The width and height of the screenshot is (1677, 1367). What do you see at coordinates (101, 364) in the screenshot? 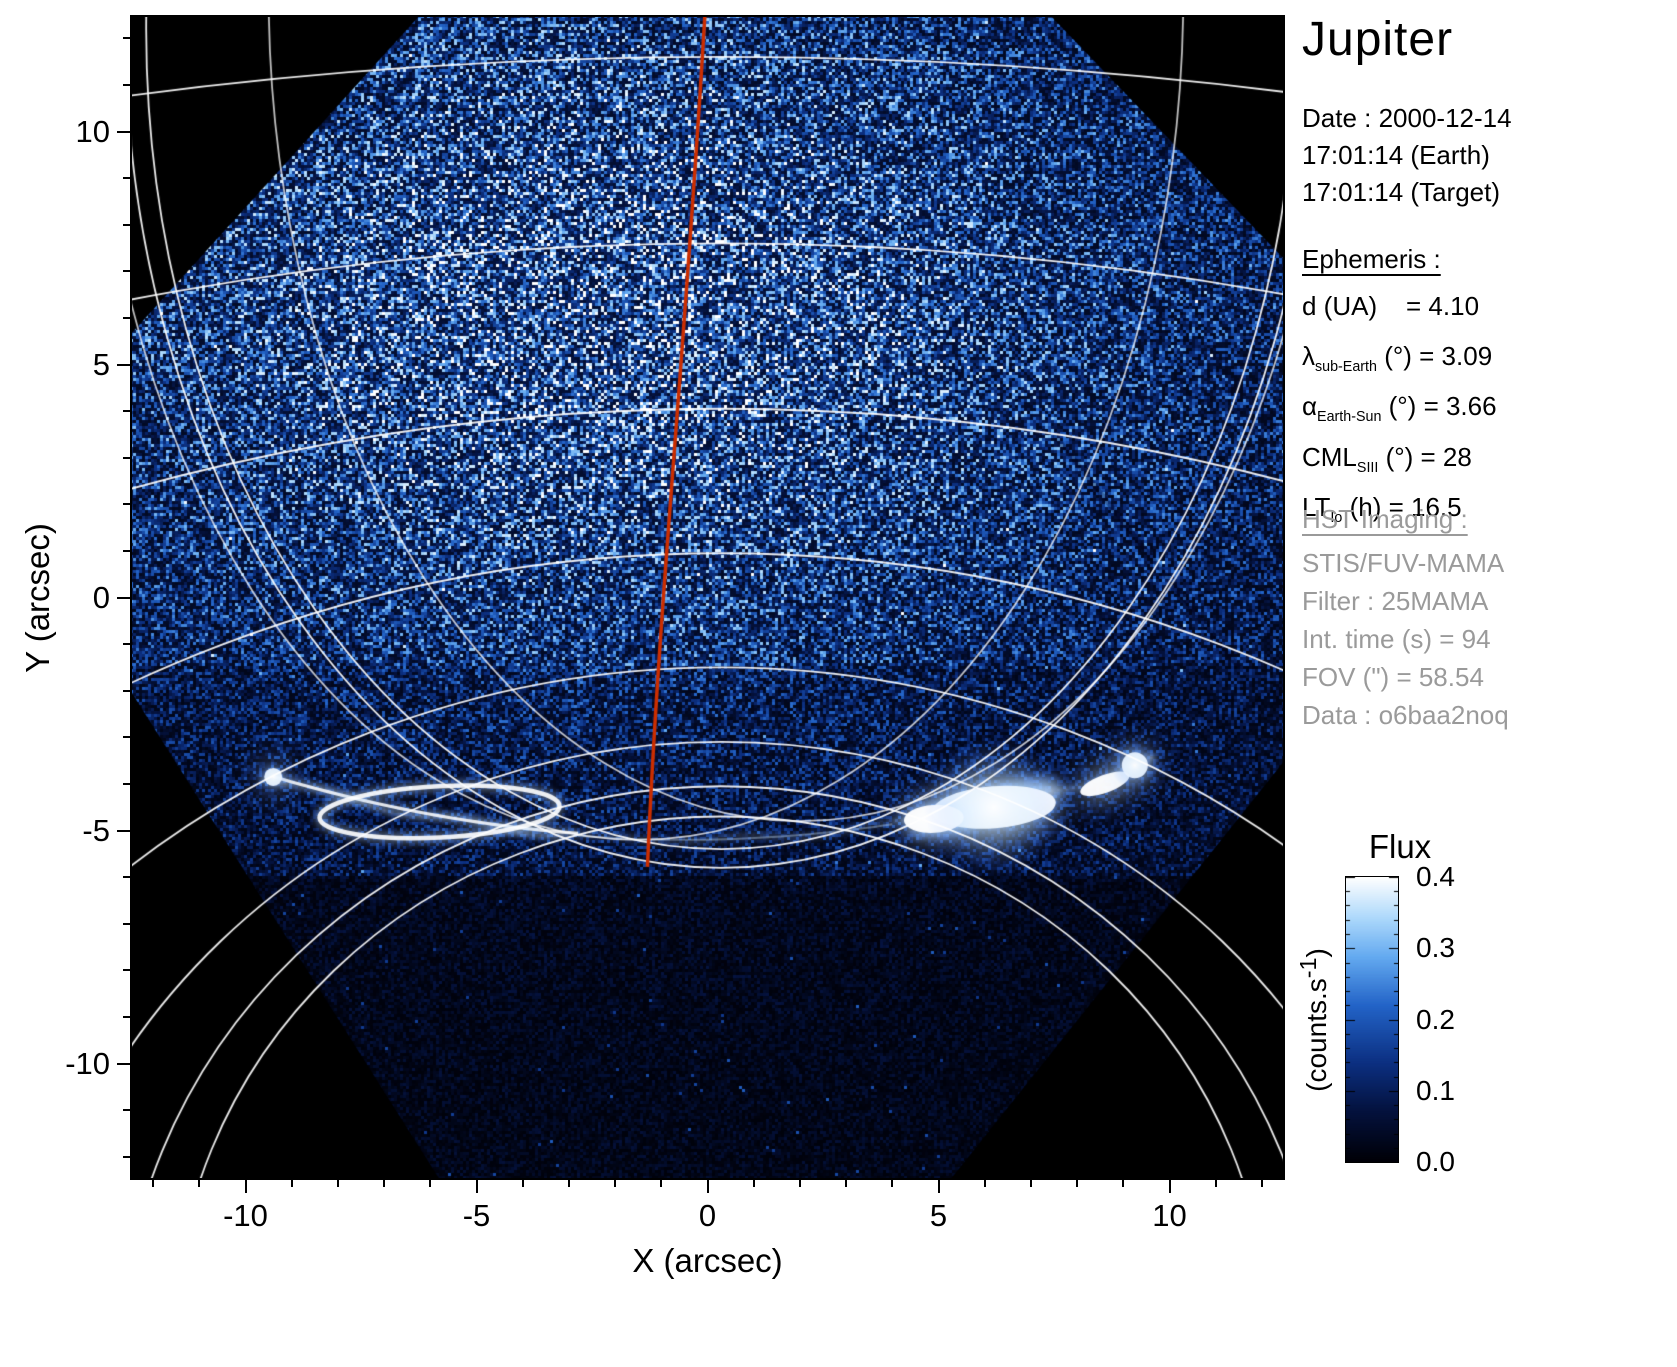
I see `y-tick-label: 5` at bounding box center [101, 364].